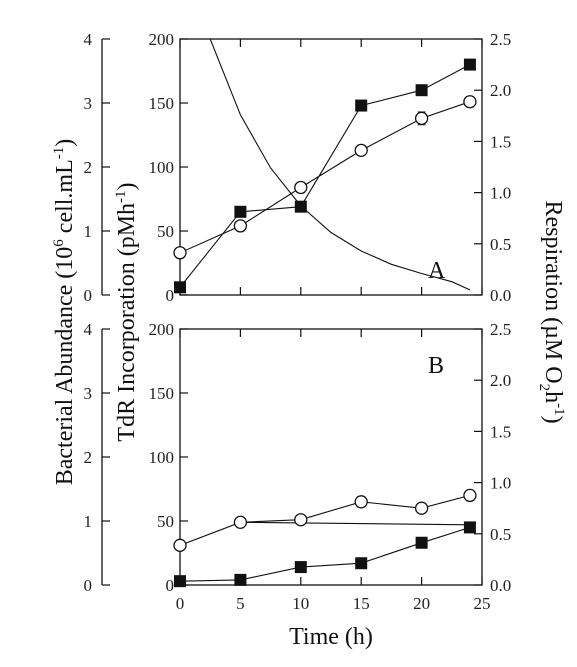 The width and height of the screenshot is (577, 667). What do you see at coordinates (355, 523) in the screenshot?
I see `fit-curve` at bounding box center [355, 523].